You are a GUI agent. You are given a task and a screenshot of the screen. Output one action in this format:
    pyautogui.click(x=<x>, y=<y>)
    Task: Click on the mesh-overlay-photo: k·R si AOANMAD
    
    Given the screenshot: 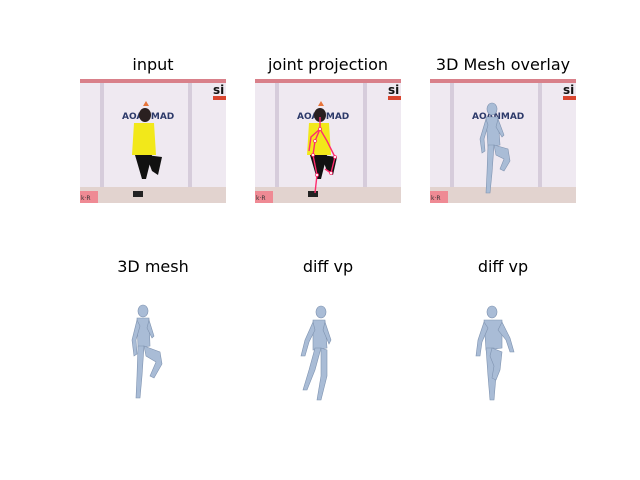 What is the action you would take?
    pyautogui.click(x=503, y=141)
    